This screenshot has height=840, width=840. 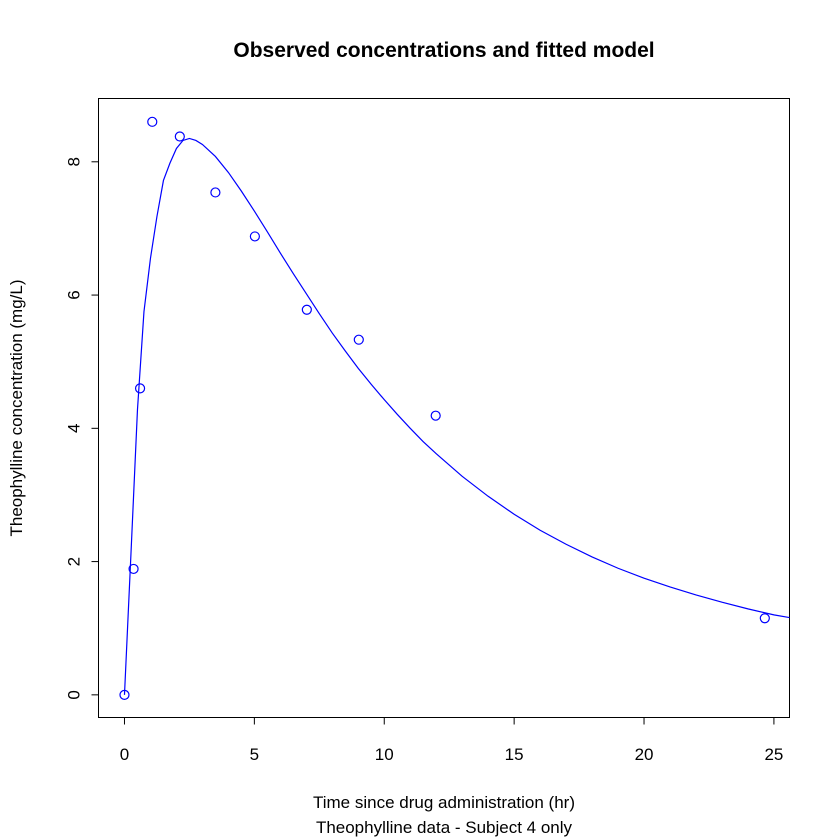 What do you see at coordinates (74, 428) in the screenshot?
I see `y-tick-label: 4` at bounding box center [74, 428].